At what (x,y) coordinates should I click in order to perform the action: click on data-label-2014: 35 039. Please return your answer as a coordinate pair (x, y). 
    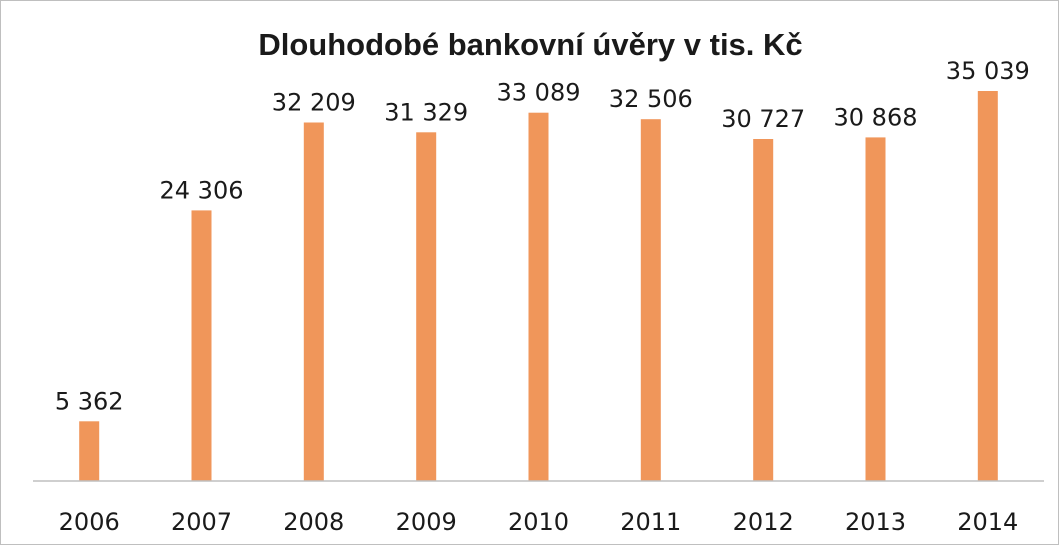
    Looking at the image, I should click on (988, 71).